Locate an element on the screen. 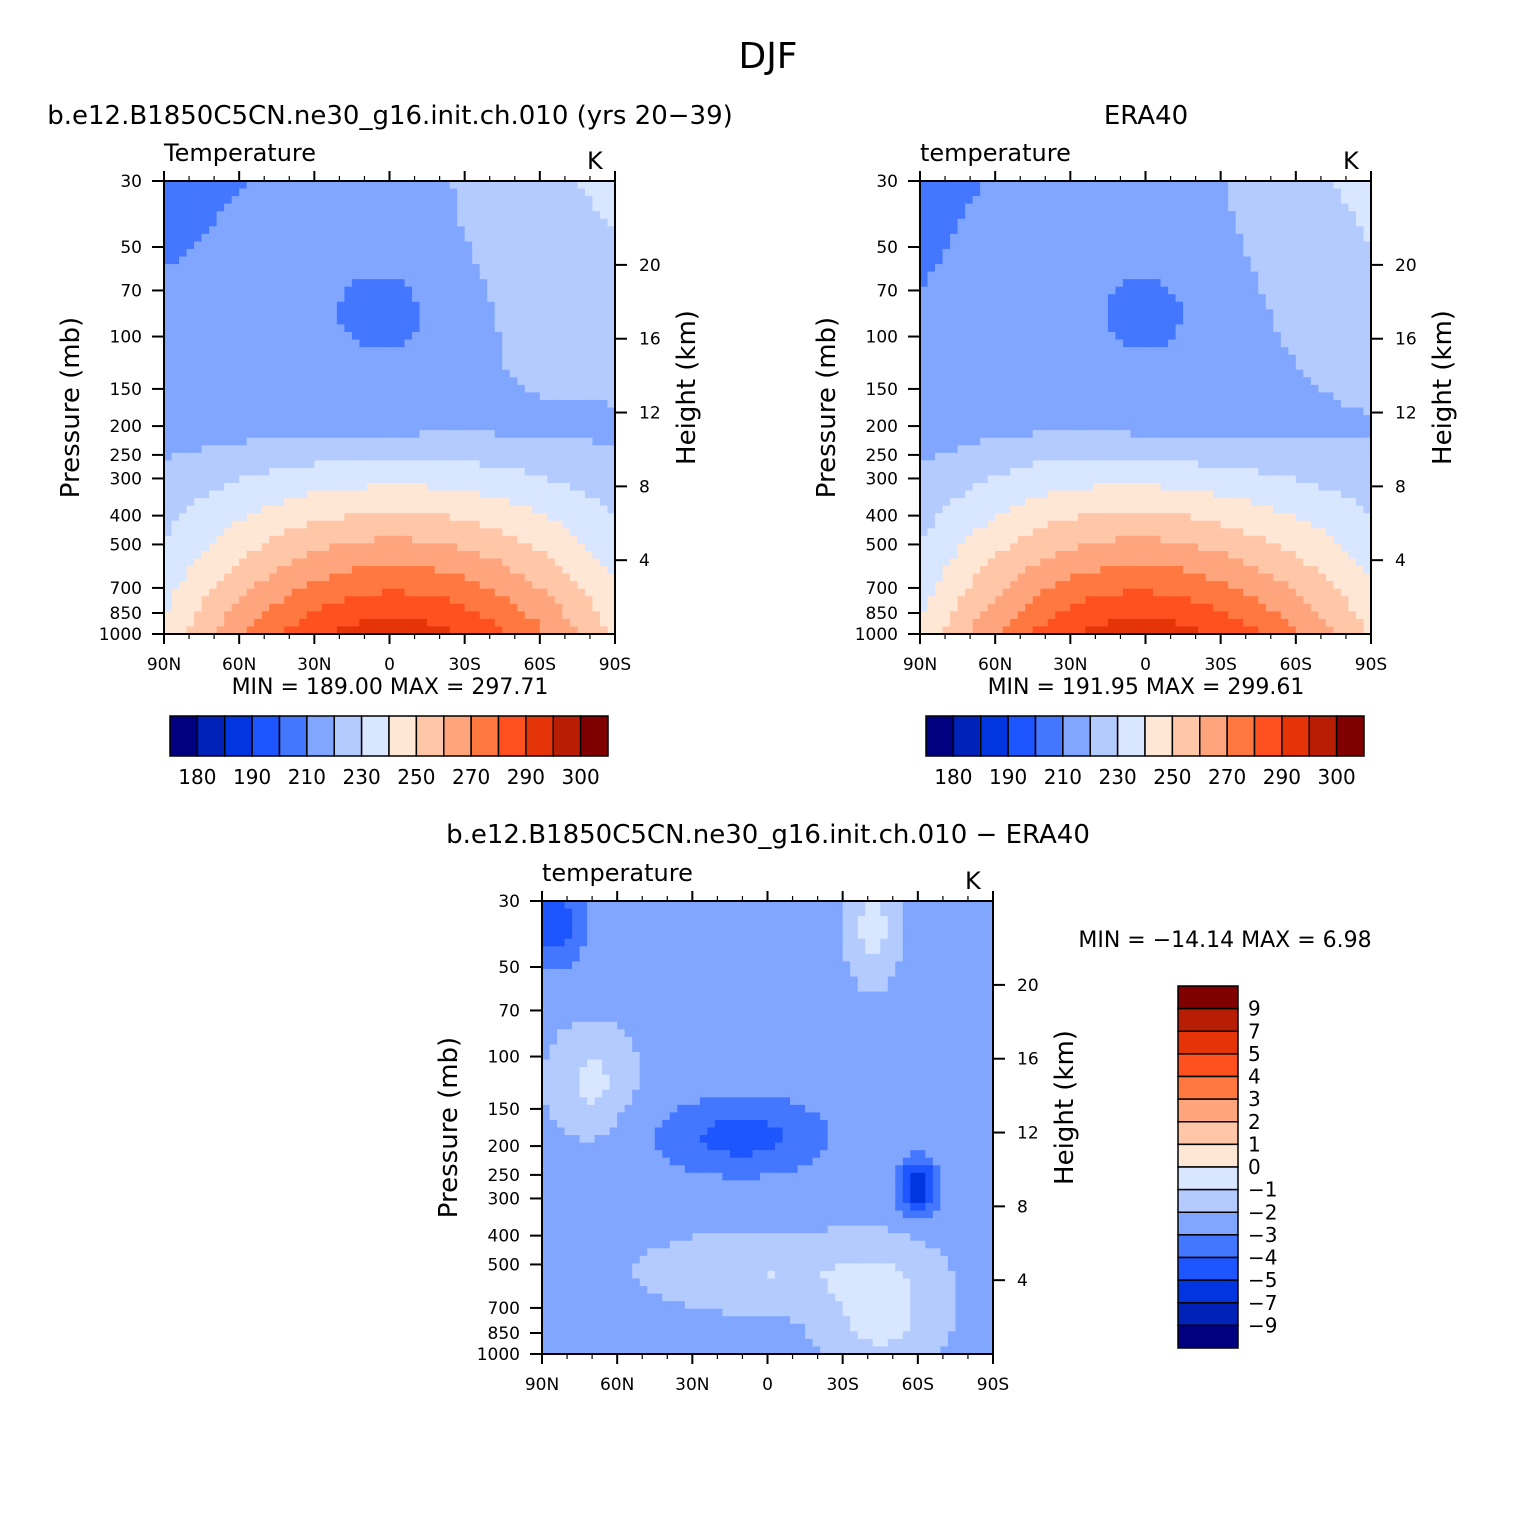  colorbar-box is located at coordinates (348, 736).